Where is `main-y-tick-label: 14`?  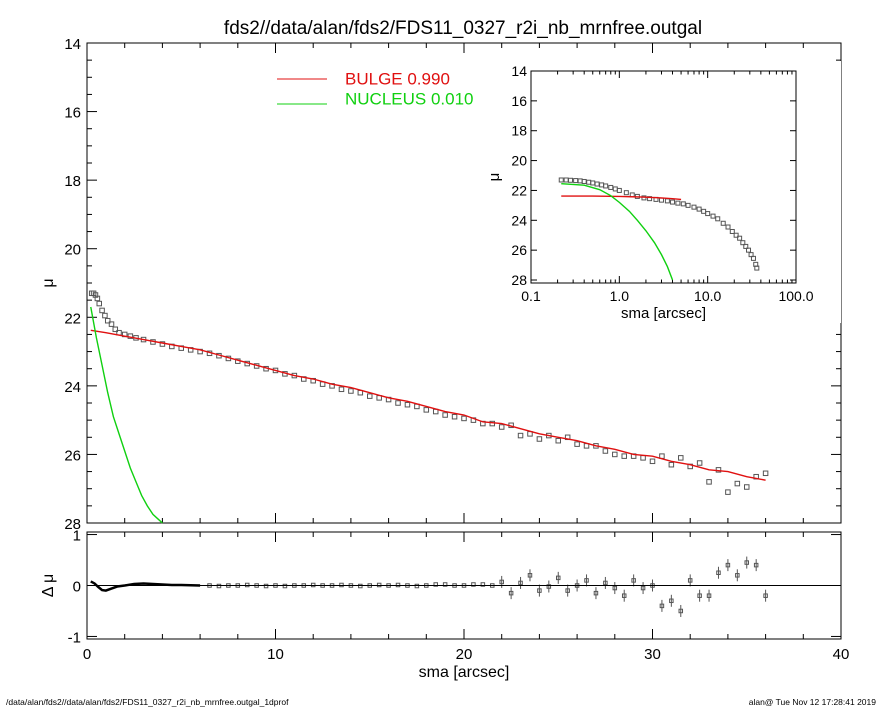
main-y-tick-label: 14 is located at coordinates (72, 44).